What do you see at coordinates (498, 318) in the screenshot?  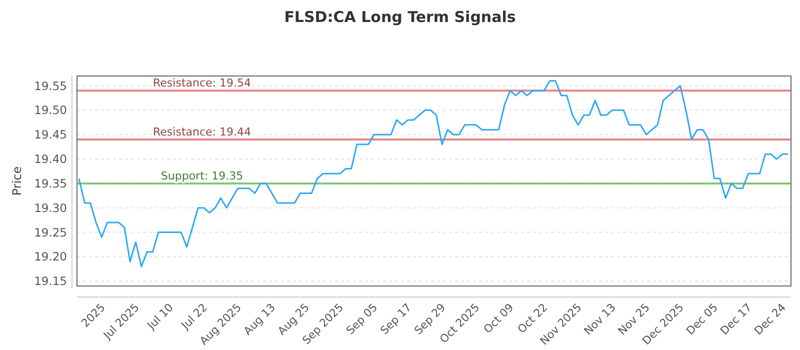 I see `x-tick-label: Oct 09` at bounding box center [498, 318].